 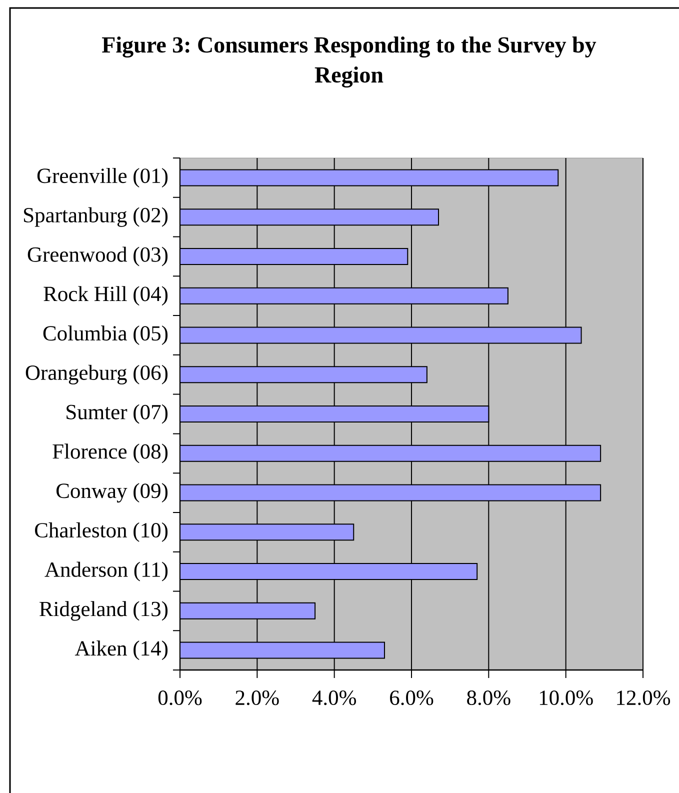 I want to click on y-tick-label: Ridgeland (13), so click(x=104, y=611).